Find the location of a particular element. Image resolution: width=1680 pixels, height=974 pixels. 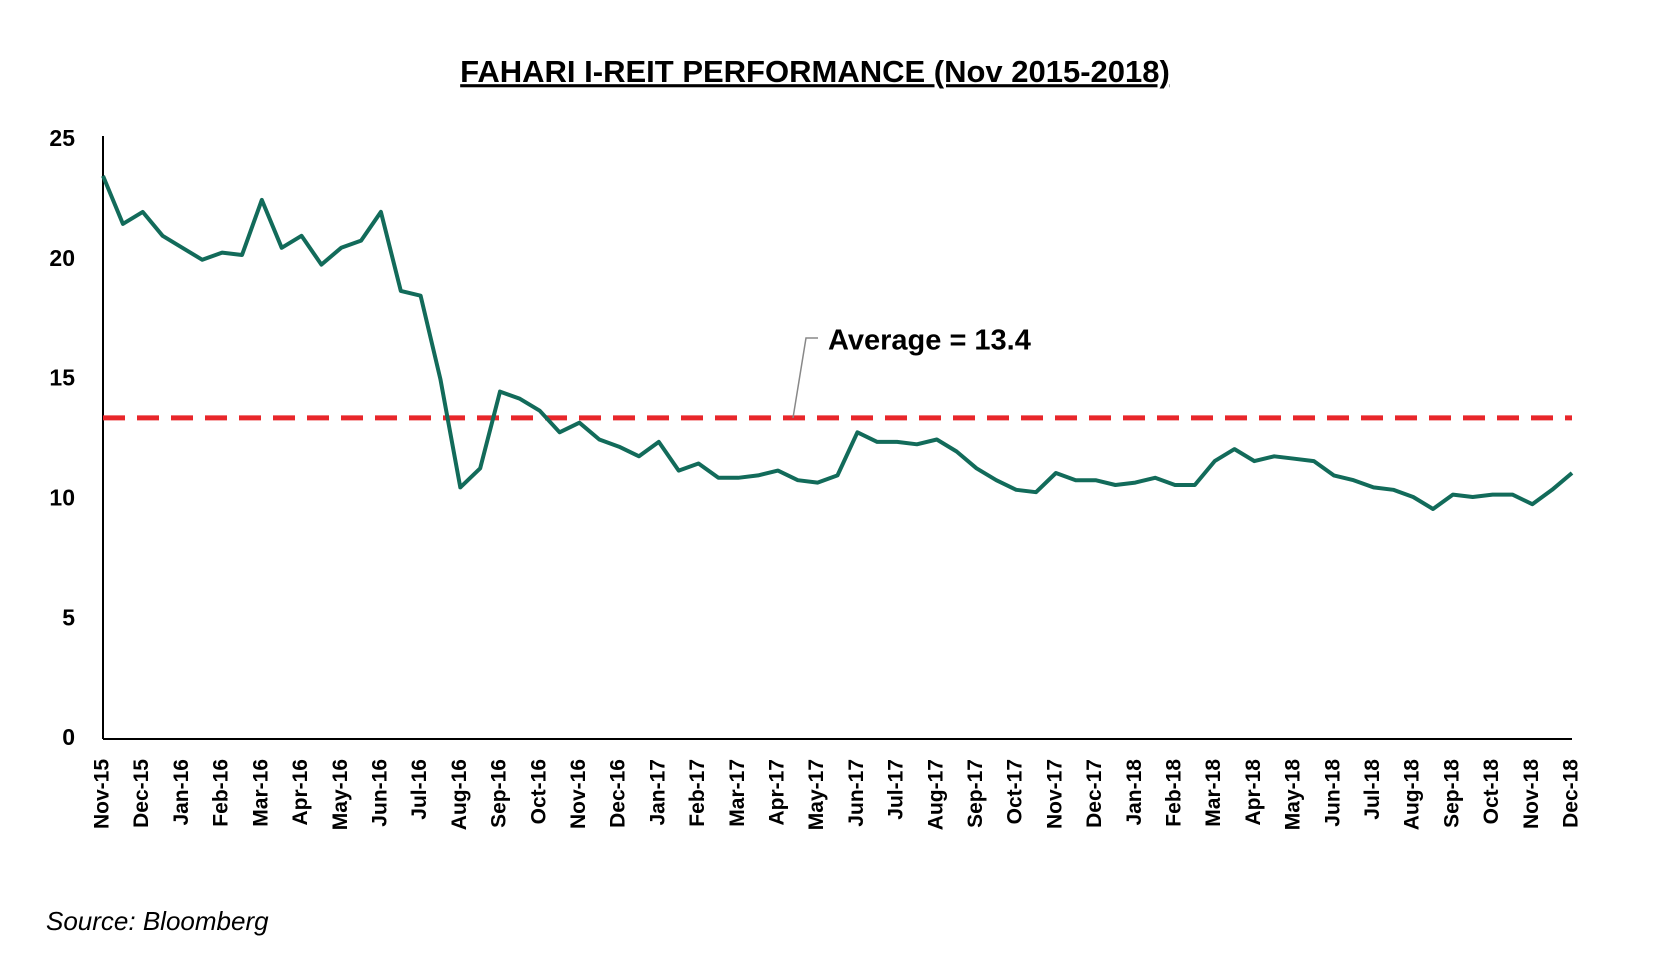

x-tick-label: Jul-17 is located at coordinates (896, 789).